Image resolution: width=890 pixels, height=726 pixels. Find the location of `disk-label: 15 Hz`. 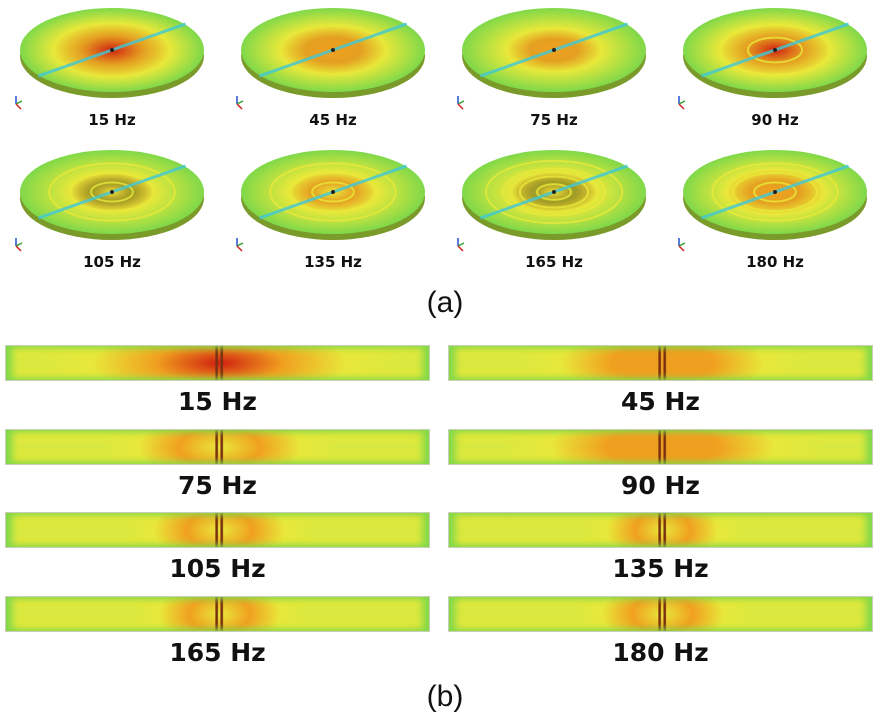

disk-label: 15 Hz is located at coordinates (112, 120).